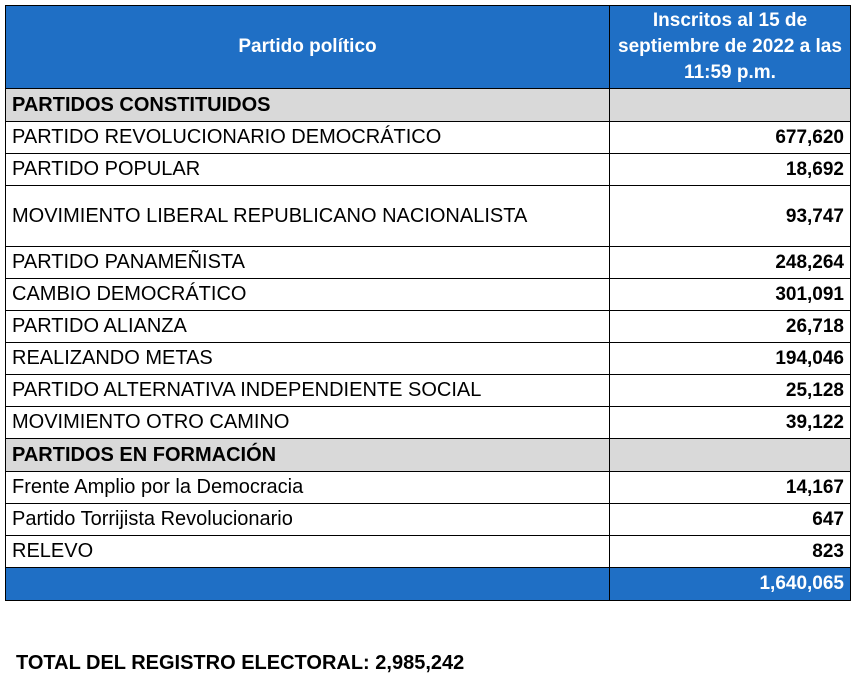 This screenshot has width=855, height=681. I want to click on party-name: PARTIDO ALIANZA, so click(307, 326).